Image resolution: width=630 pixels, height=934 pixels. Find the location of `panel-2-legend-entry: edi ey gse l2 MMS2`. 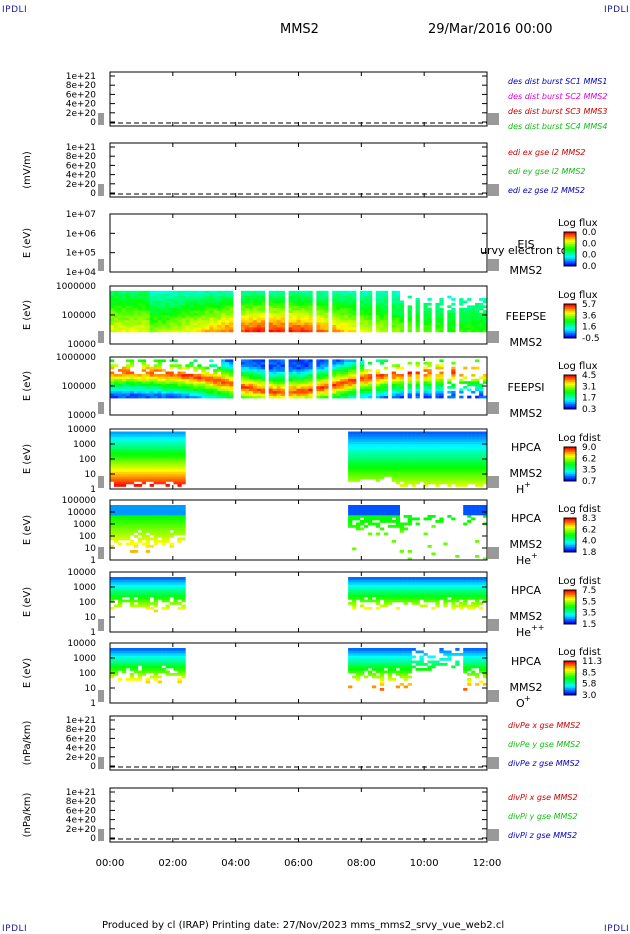

panel-2-legend-entry: edi ey gse l2 MMS2 is located at coordinates (547, 171).